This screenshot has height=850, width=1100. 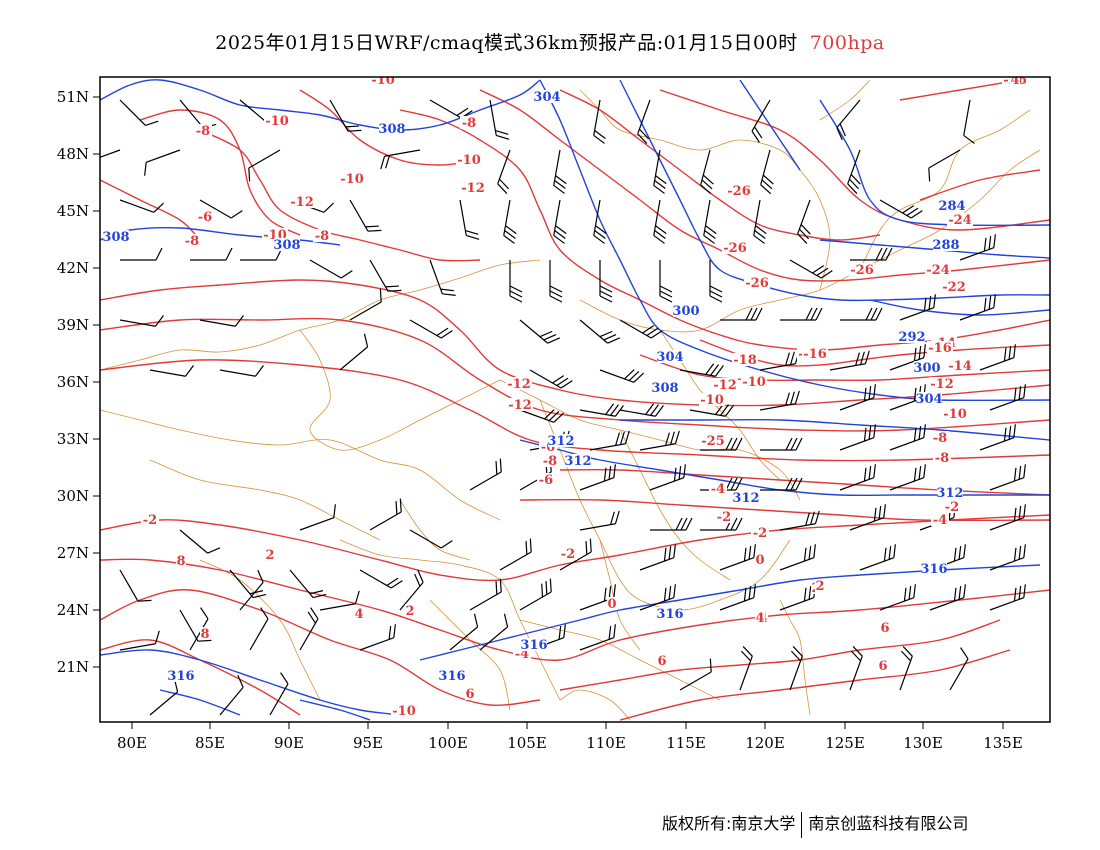 What do you see at coordinates (951, 206) in the screenshot?
I see `height-label: 284` at bounding box center [951, 206].